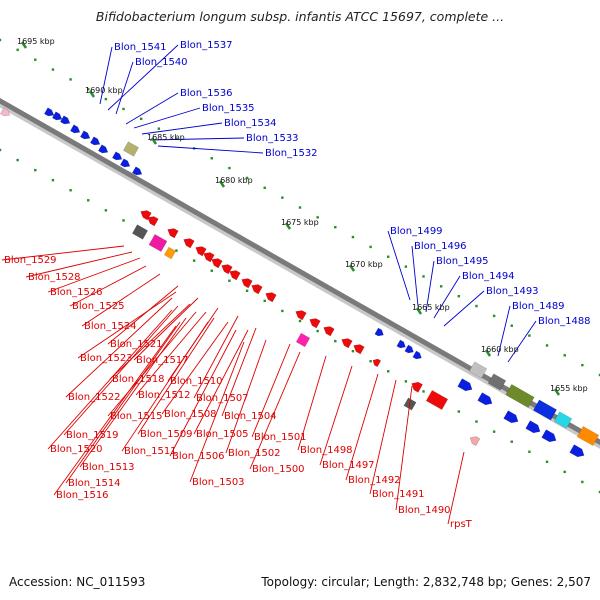 Image resolution: width=600 pixels, height=600 pixels. What do you see at coordinates (222, 434) in the screenshot?
I see `reverse-gene-label: Blon_1505` at bounding box center [222, 434].